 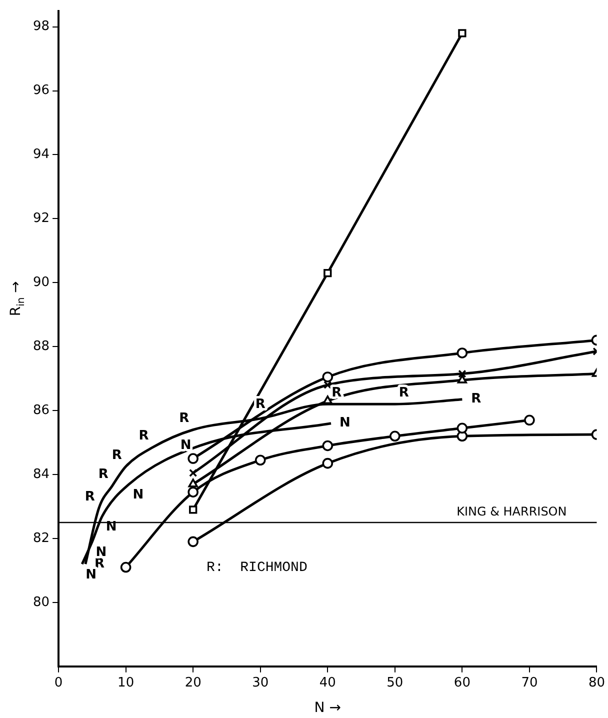 What do you see at coordinates (41, 154) in the screenshot?
I see `y-tick-label: 94` at bounding box center [41, 154].